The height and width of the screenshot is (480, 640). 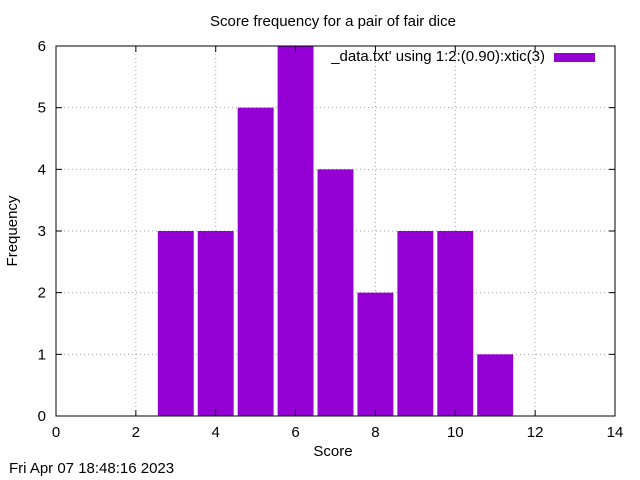 I want to click on x-tick-label: 6, so click(x=295, y=432).